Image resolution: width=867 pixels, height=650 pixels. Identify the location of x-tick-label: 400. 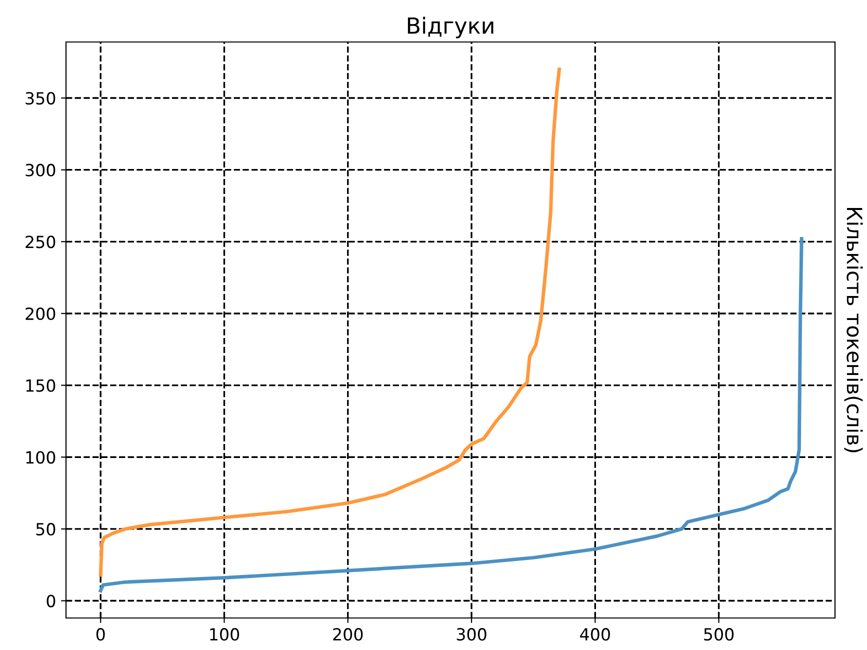
(595, 634).